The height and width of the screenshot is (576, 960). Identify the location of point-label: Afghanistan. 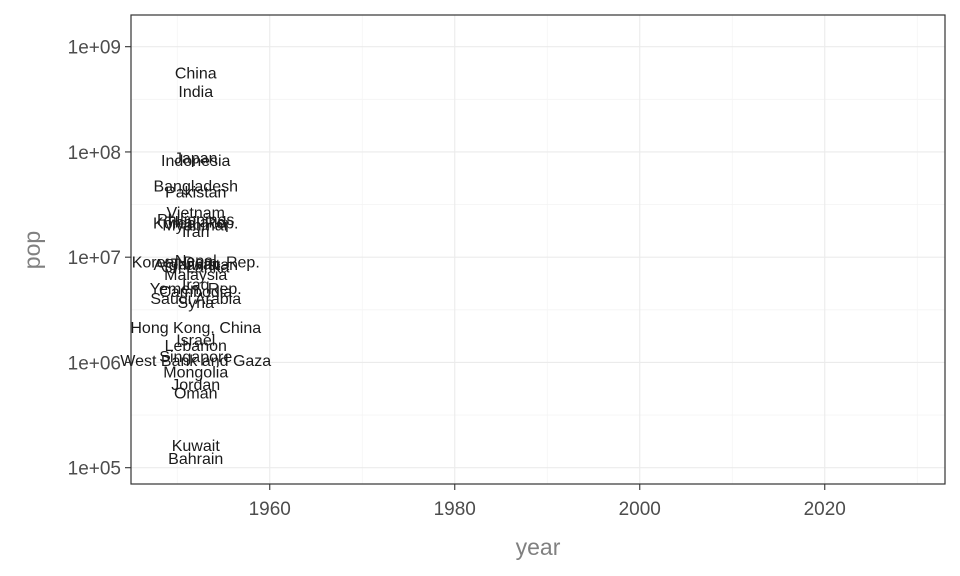
(195, 265).